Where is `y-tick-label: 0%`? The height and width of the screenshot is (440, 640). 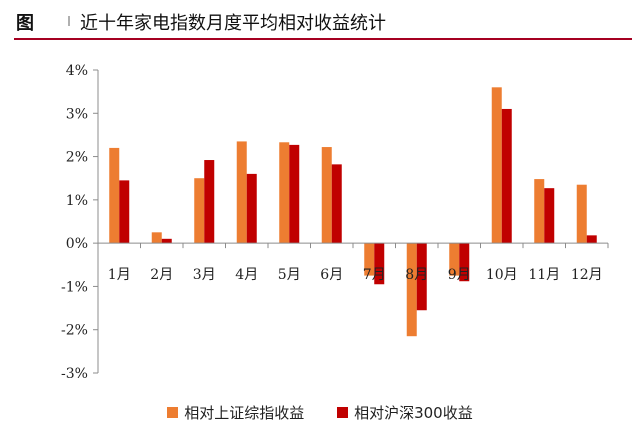 y-tick-label: 0% is located at coordinates (77, 244).